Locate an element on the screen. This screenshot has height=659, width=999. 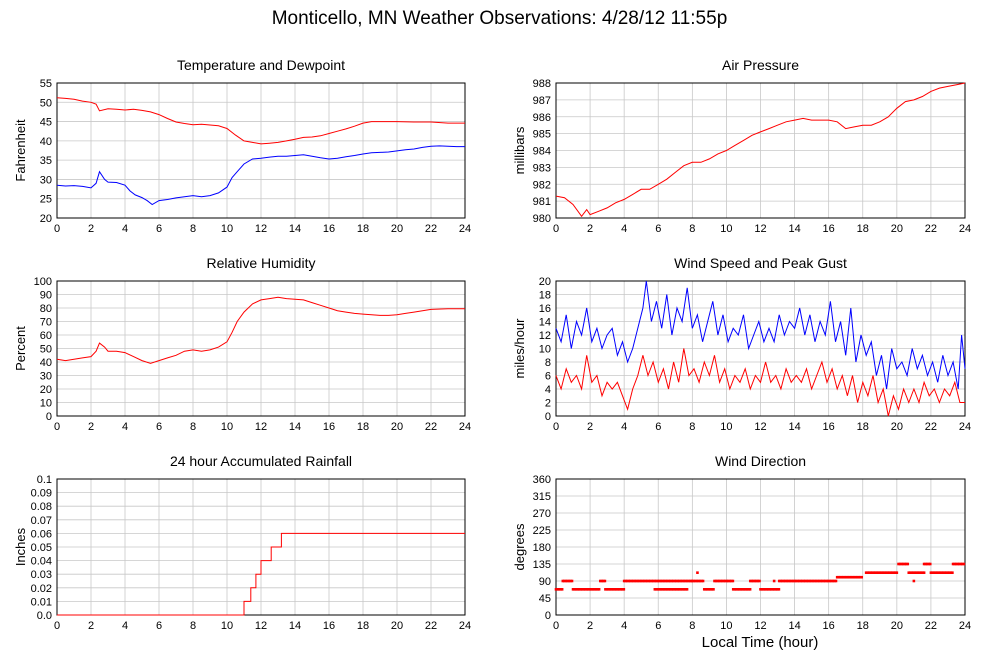
y-tick-label: 18 is located at coordinates (545, 296).